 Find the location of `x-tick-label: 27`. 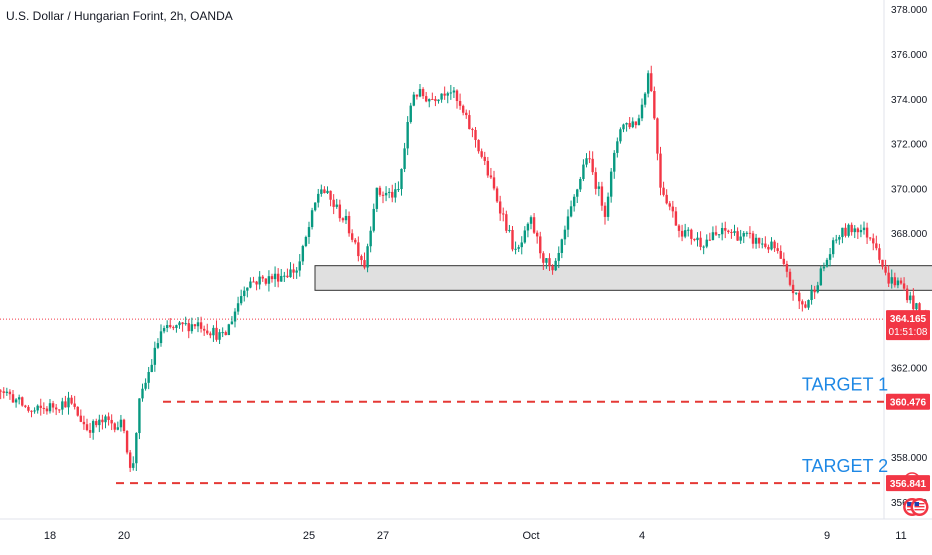

x-tick-label: 27 is located at coordinates (383, 536).